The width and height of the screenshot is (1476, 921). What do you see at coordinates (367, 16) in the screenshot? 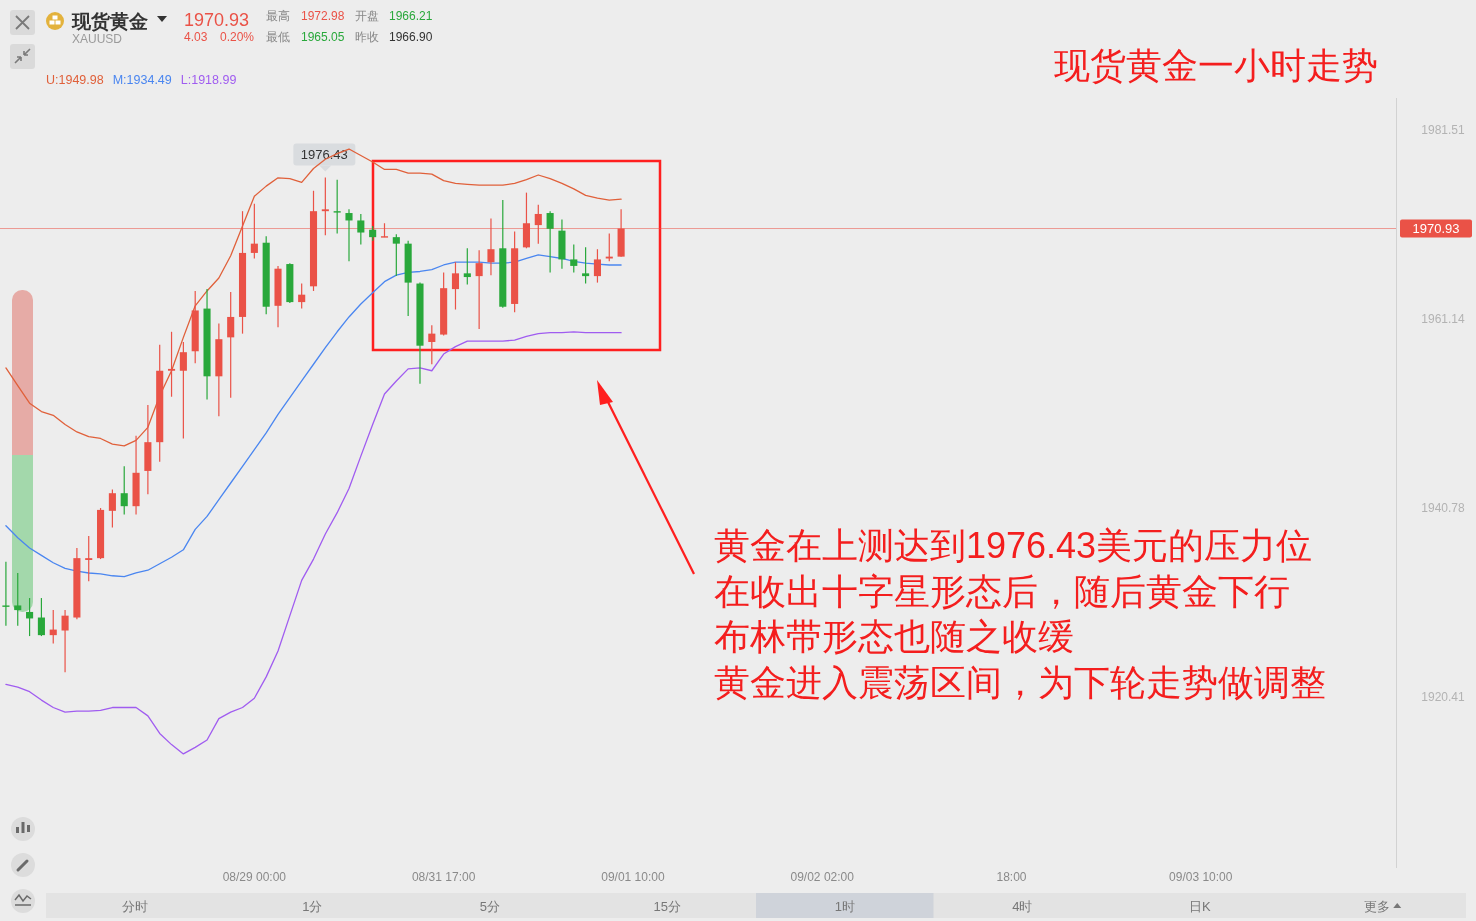
I see `annotation: 开盘` at bounding box center [367, 16].